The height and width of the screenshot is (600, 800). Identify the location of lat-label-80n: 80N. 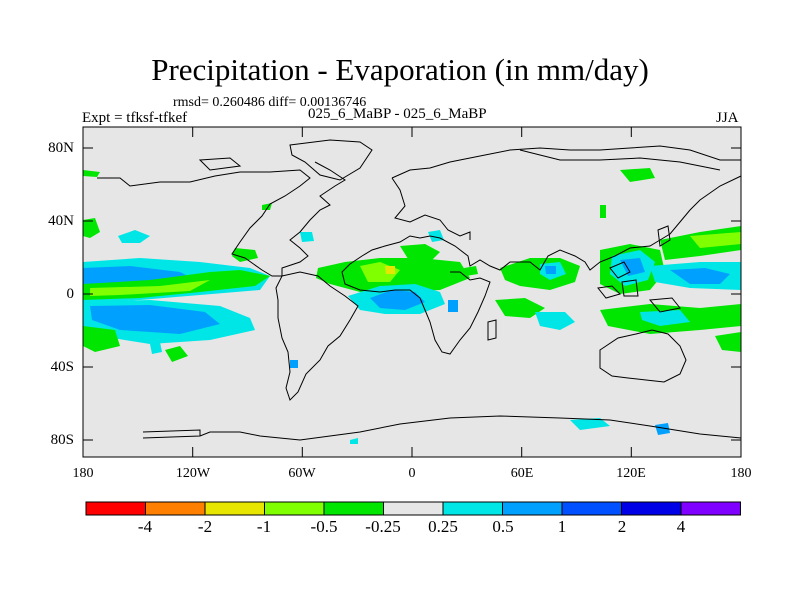
(61, 148).